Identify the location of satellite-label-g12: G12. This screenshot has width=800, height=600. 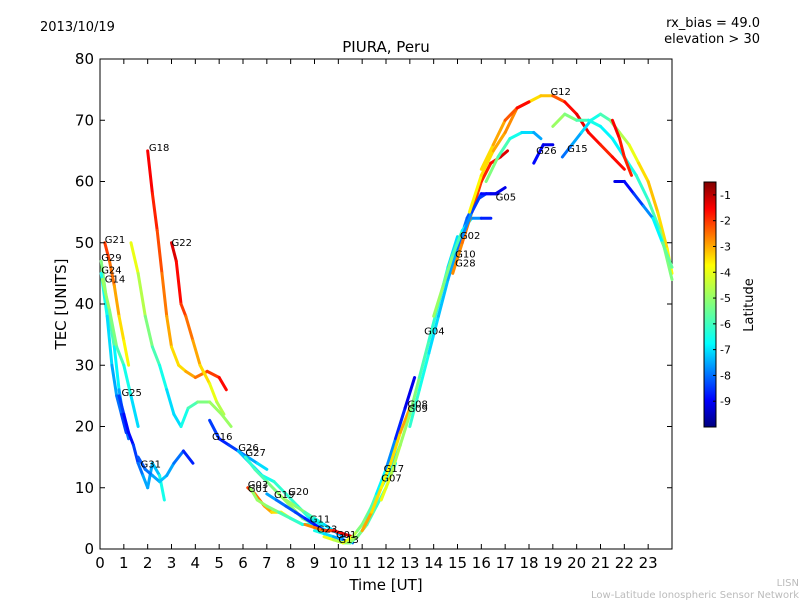
(560, 92).